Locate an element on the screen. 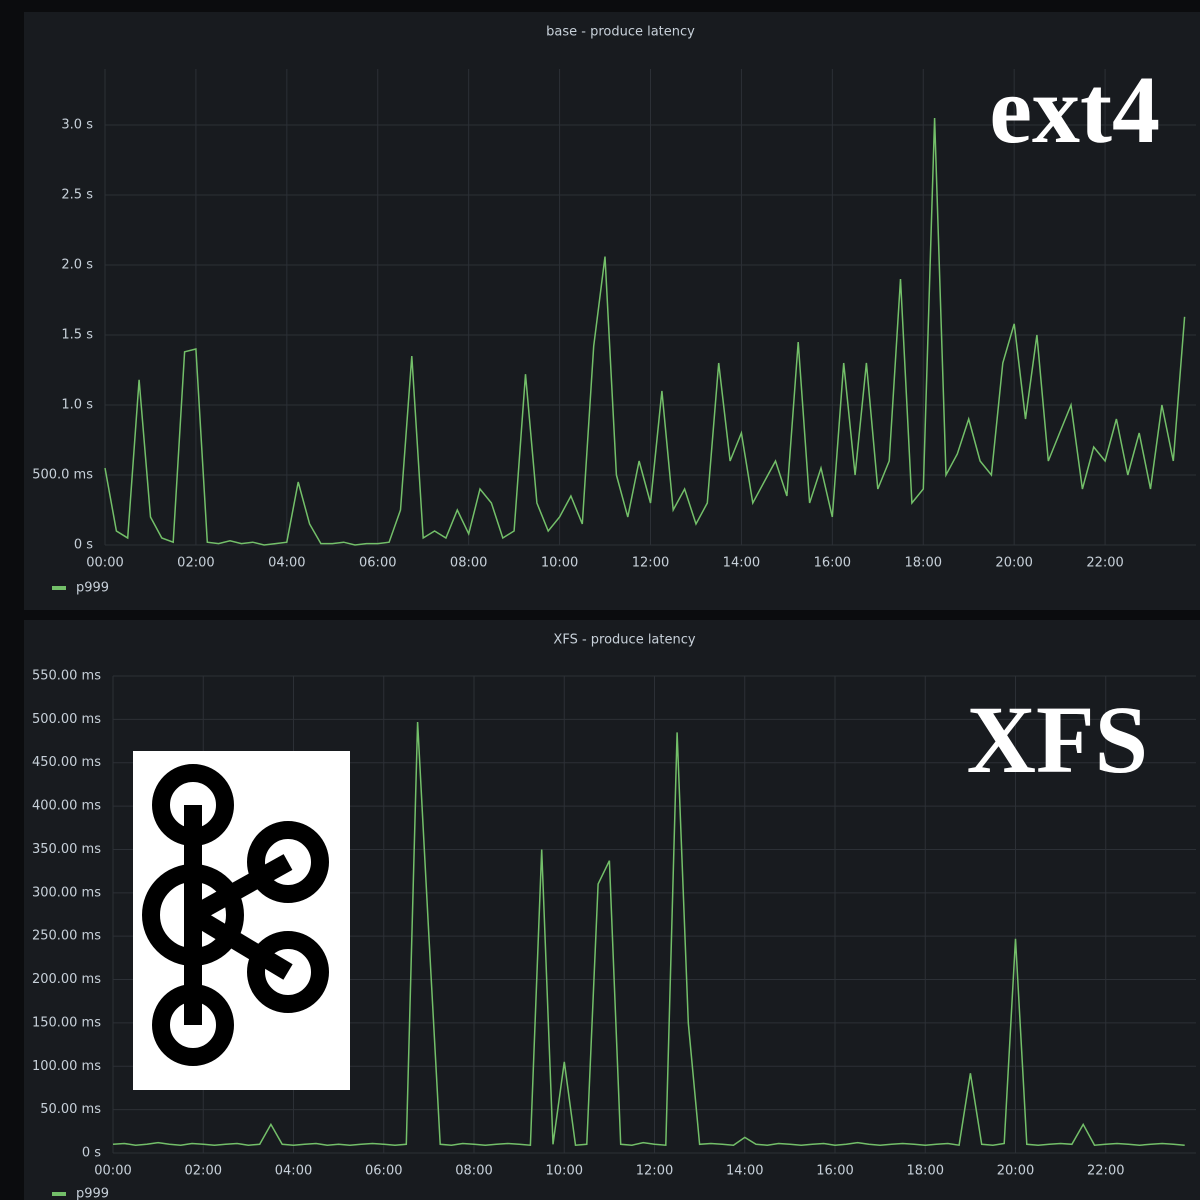 The height and width of the screenshot is (1200, 1200). y-tick-label: 500.00 ms is located at coordinates (66, 719).